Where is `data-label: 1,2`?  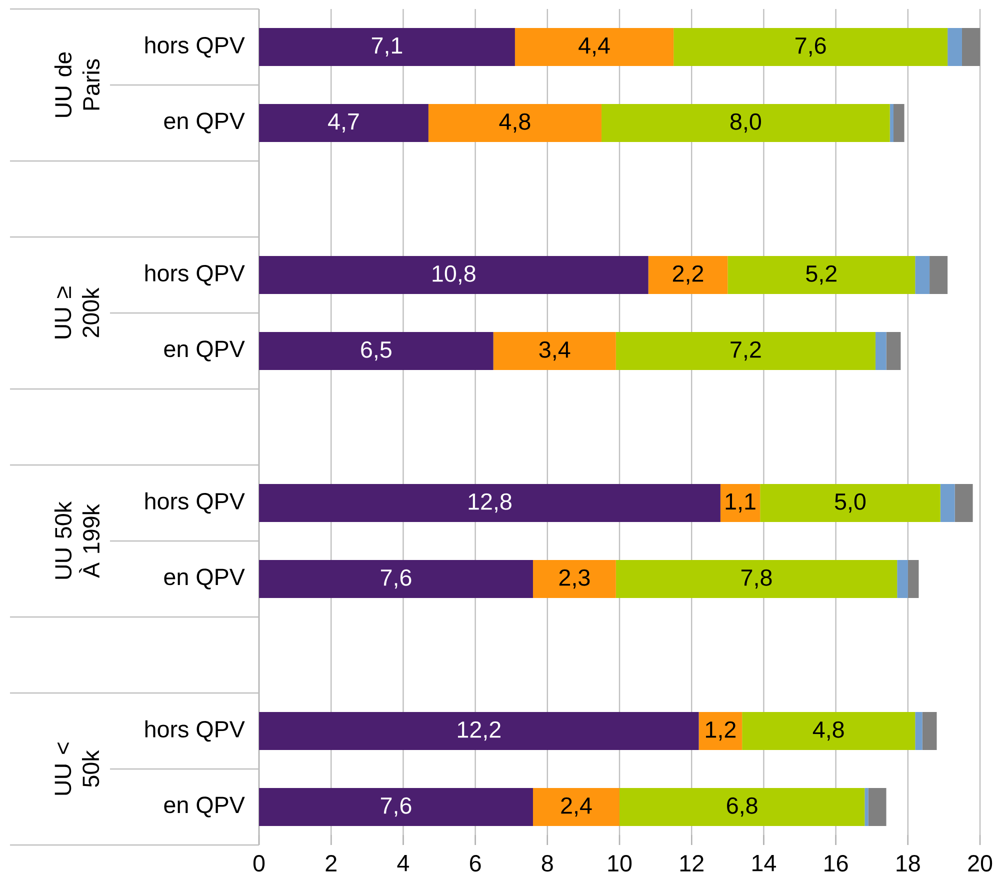
data-label: 1,2 is located at coordinates (721, 731).